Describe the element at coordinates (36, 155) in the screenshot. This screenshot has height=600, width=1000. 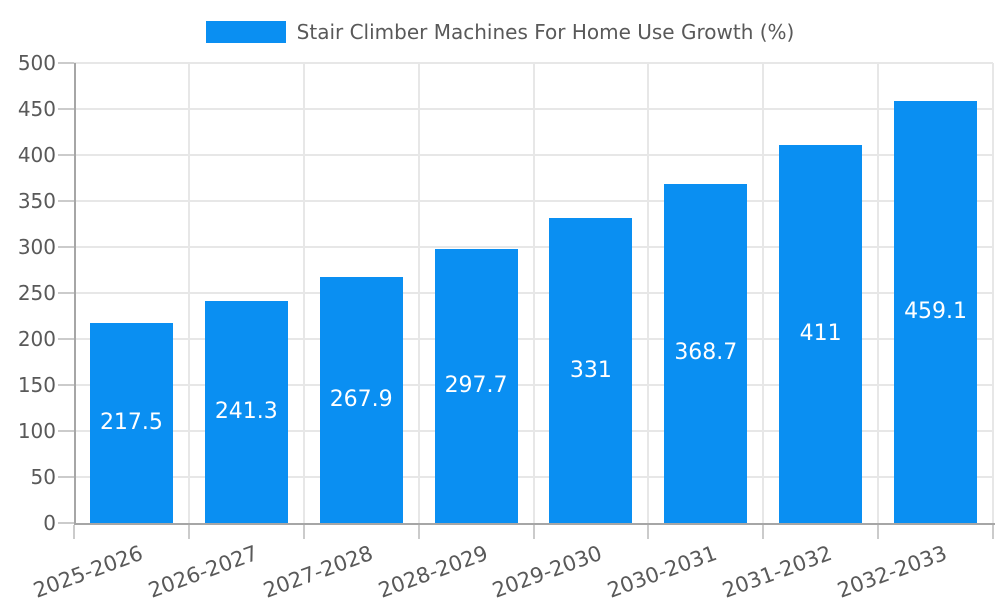
I see `y-tick-label: 400` at that location.